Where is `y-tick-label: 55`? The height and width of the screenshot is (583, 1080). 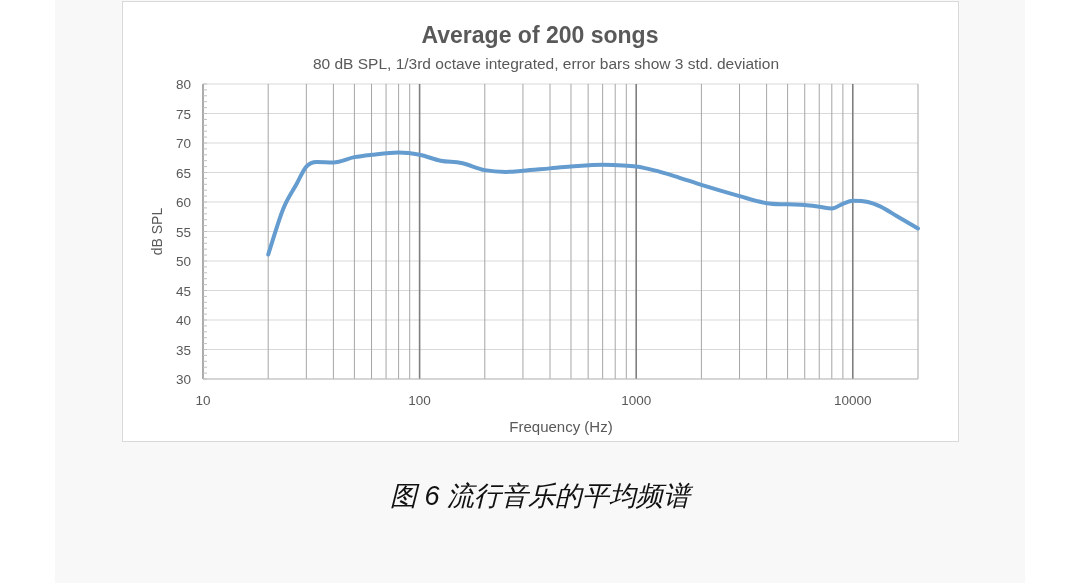
y-tick-label: 55 is located at coordinates (183, 232).